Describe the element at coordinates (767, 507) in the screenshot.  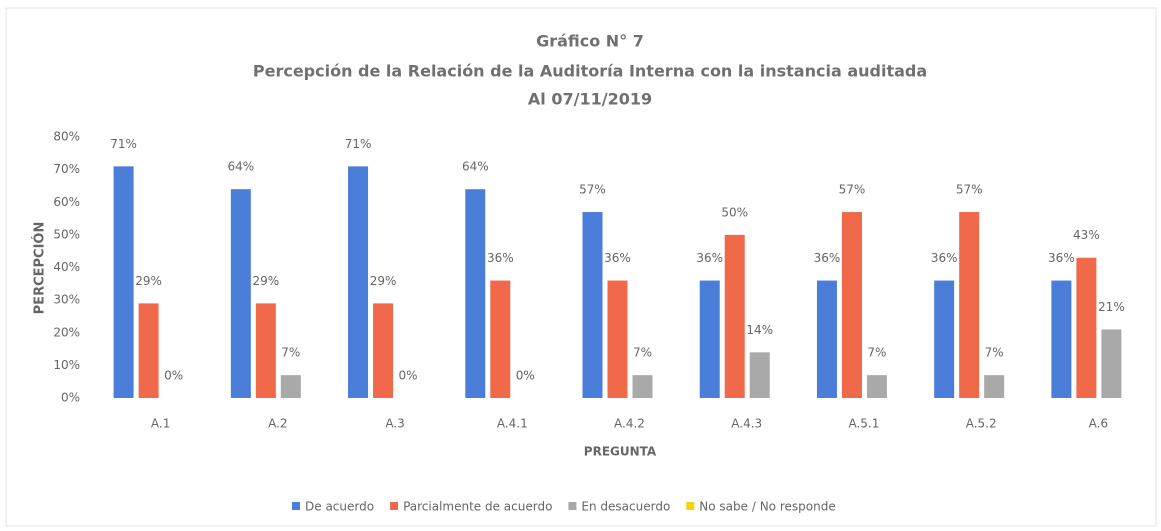
I see `legend-label: No sabe / No responde` at that location.